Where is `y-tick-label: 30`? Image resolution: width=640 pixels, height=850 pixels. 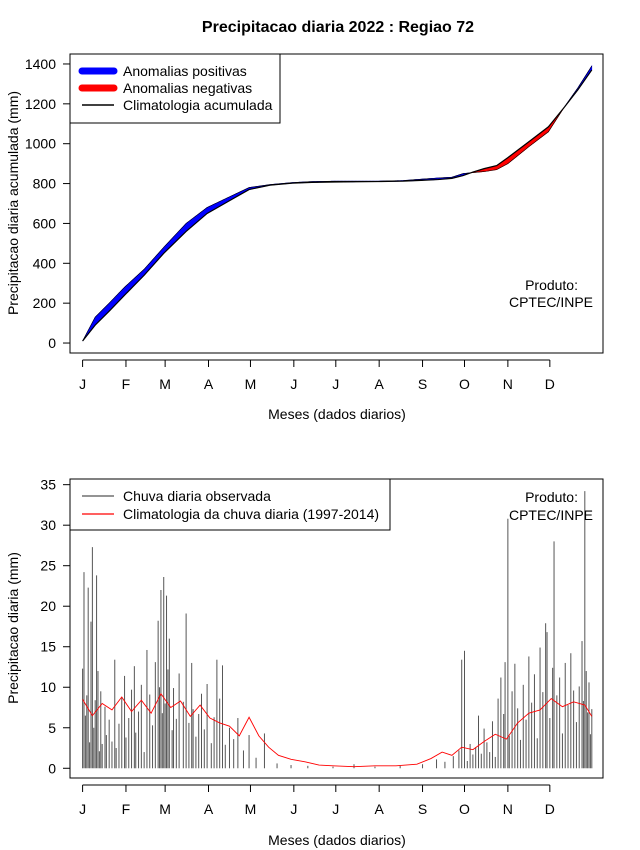
y-tick-label: 30 is located at coordinates (48, 525).